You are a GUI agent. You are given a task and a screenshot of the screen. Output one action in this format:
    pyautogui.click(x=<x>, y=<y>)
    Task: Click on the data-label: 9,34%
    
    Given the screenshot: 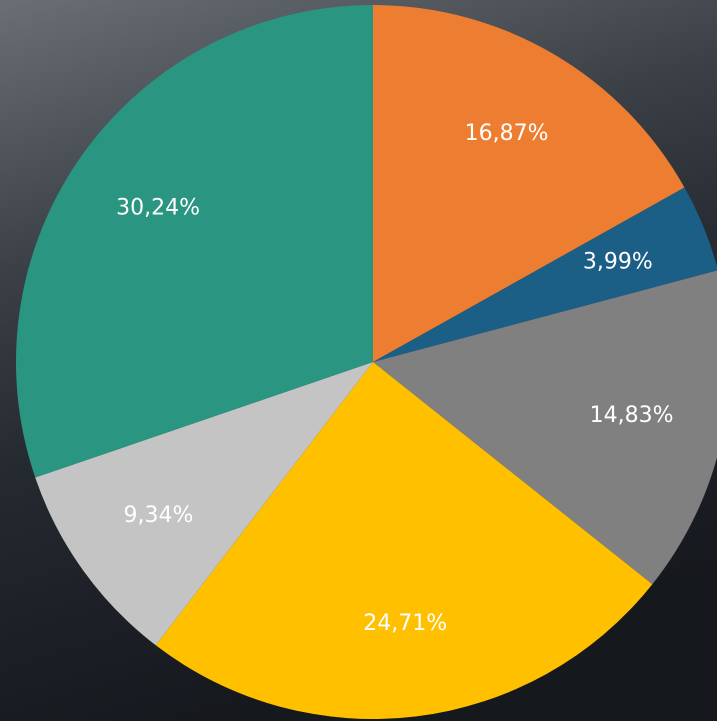 What is the action you would take?
    pyautogui.click(x=159, y=515)
    